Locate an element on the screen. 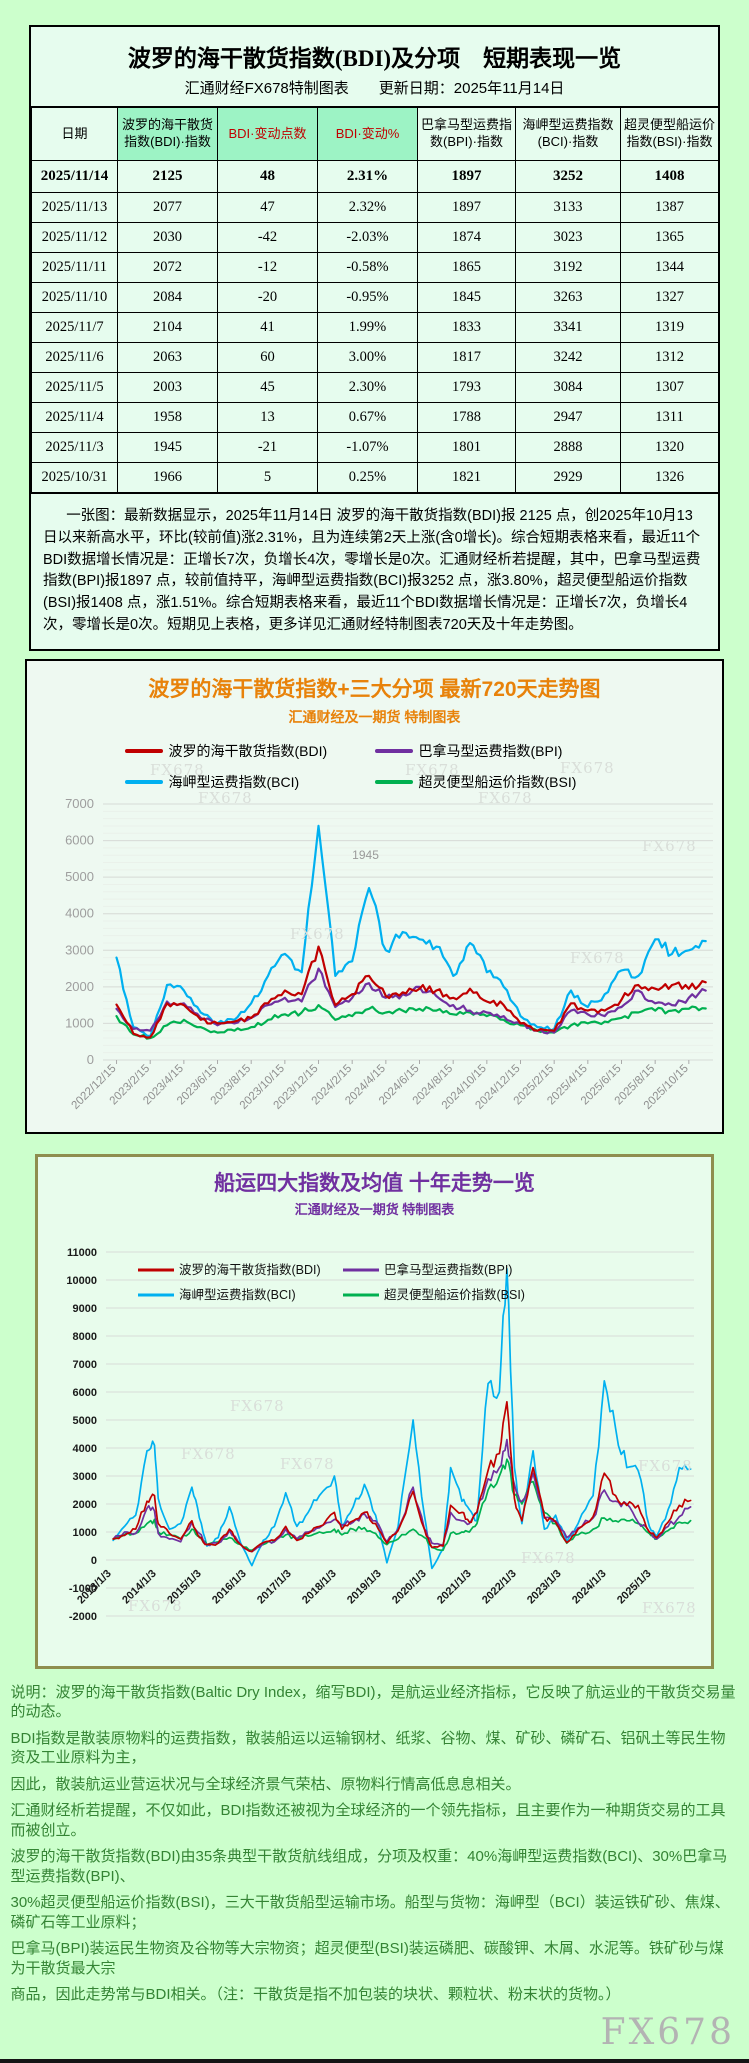 This screenshot has height=2063, width=749. svg-text: 3000 is located at coordinates (85, 1477).